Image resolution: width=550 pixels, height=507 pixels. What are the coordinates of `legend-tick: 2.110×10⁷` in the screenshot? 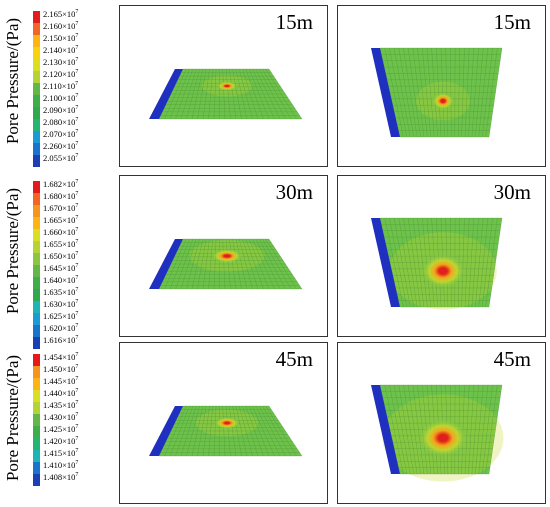 It's located at (60, 86).